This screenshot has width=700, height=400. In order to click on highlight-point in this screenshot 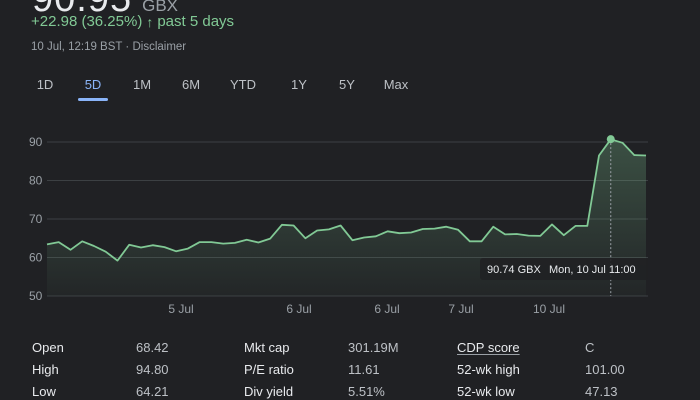, I will do `click(610, 139)`.